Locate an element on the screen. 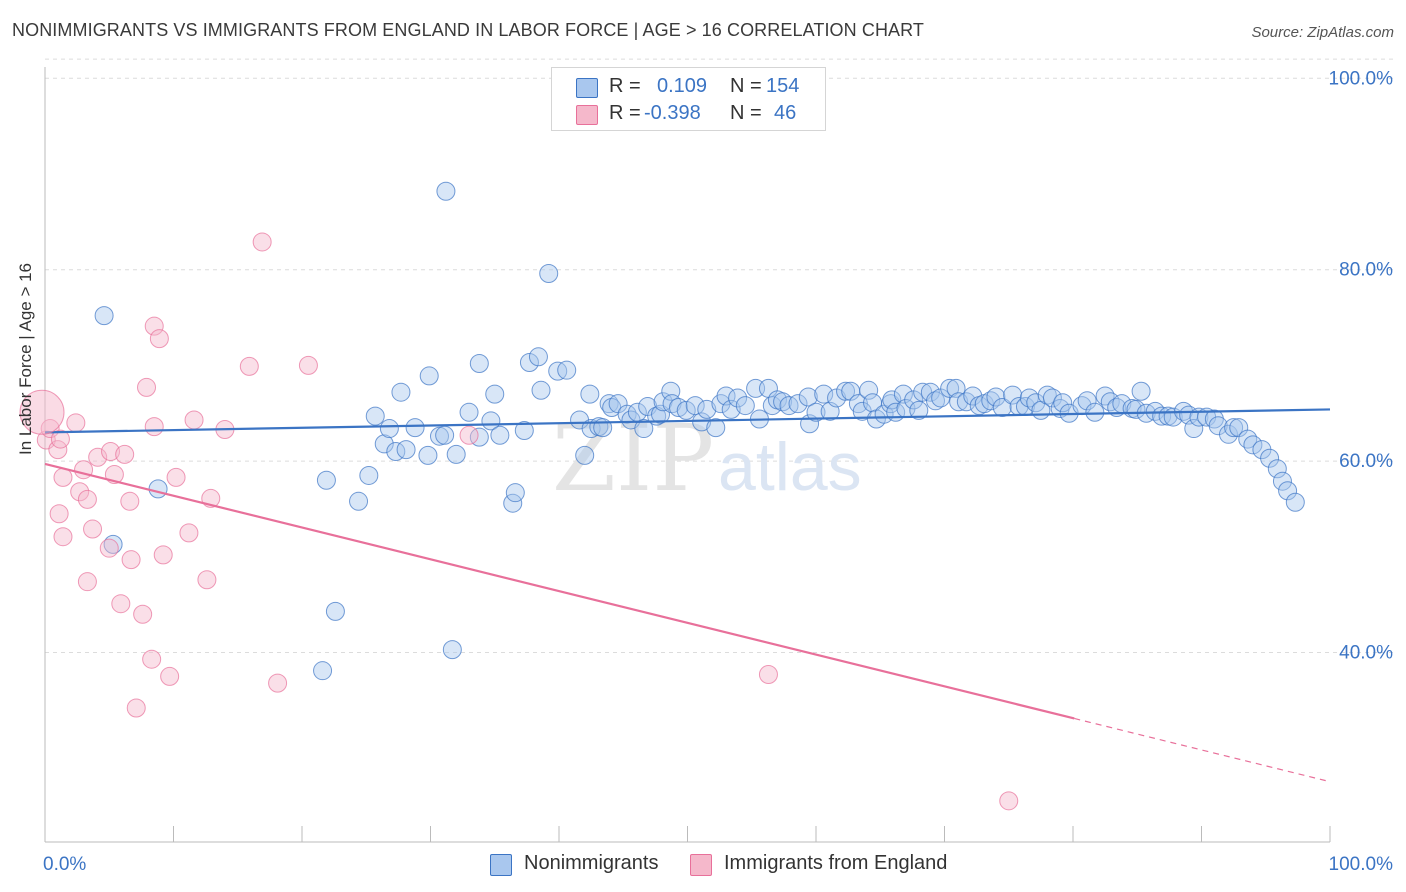 This screenshot has height=892, width=1406. legend-label-nonimmigrants: Nonimmigrants is located at coordinates (591, 863).